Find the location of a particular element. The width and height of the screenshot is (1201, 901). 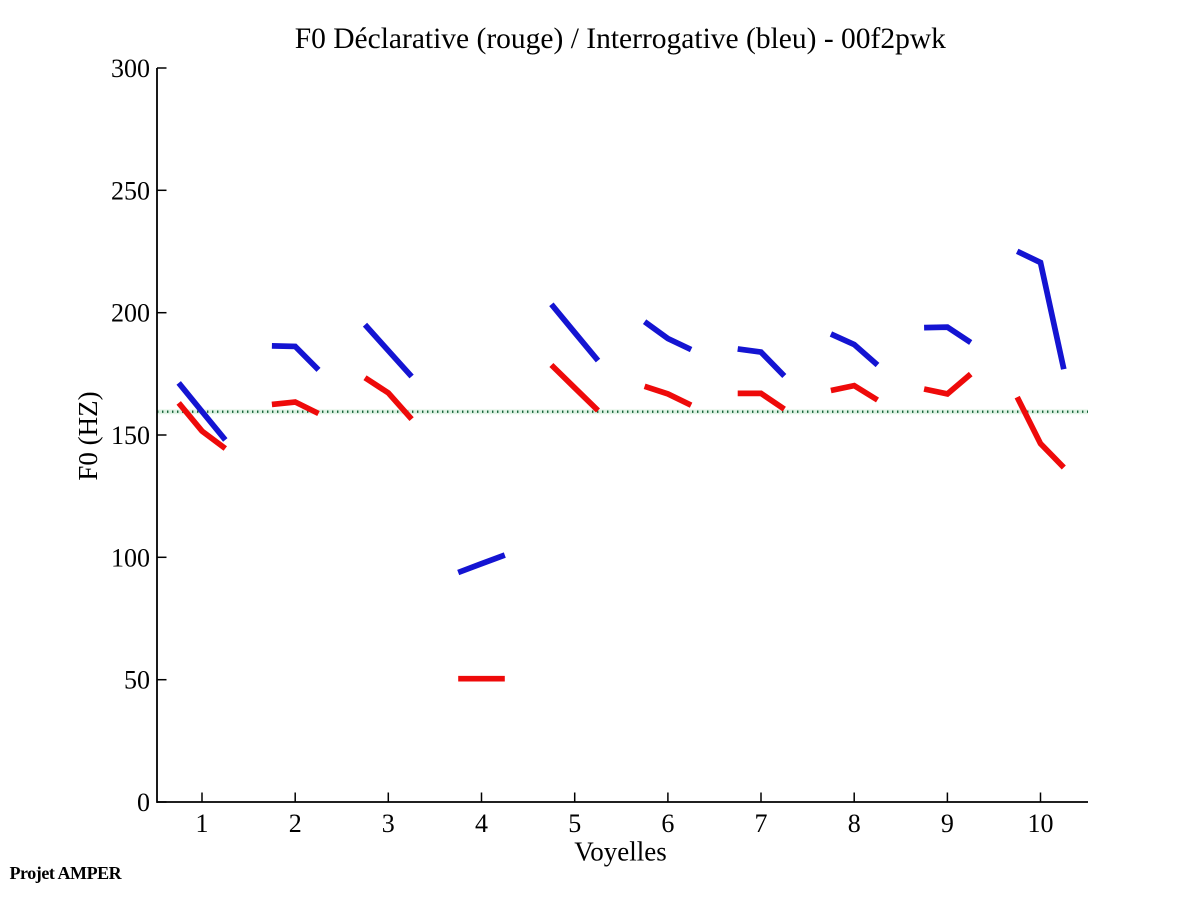

svg-text: 250 is located at coordinates (130, 190).